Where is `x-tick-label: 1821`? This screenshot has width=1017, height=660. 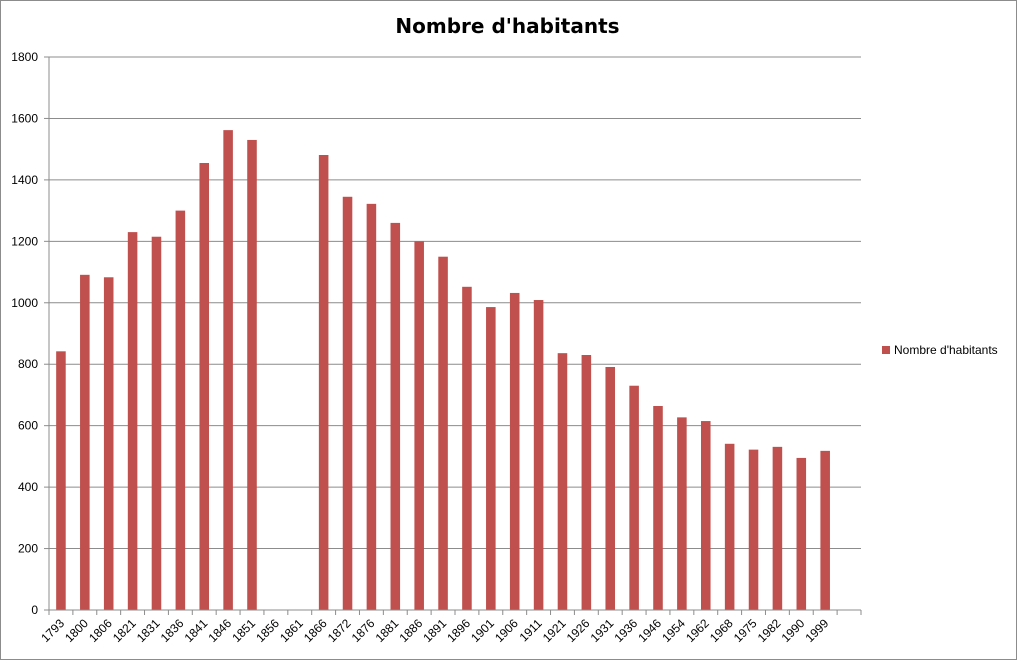 x-tick-label: 1821 is located at coordinates (124, 630).